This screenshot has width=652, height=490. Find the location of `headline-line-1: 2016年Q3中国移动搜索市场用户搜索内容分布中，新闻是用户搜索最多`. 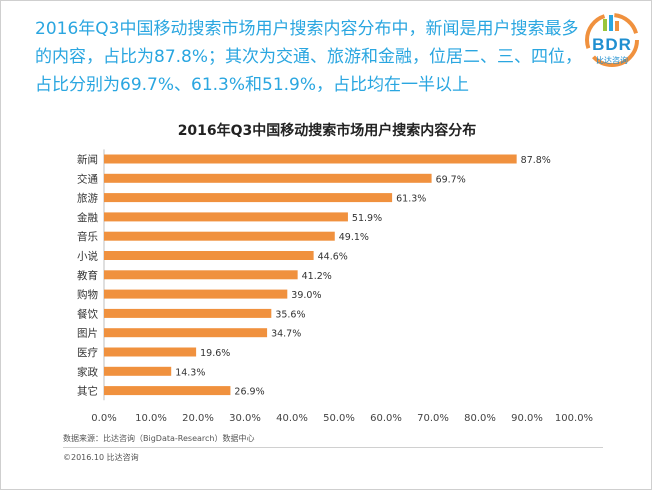

headline-line-1: 2016年Q3中国移动搜索市场用户搜索内容分布中，新闻是用户搜索最多 is located at coordinates (307, 29).